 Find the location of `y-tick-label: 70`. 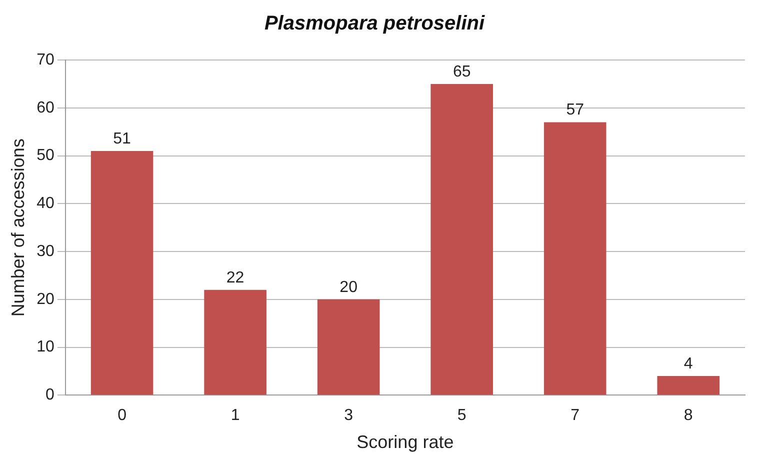

y-tick-label: 70 is located at coordinates (45, 59).